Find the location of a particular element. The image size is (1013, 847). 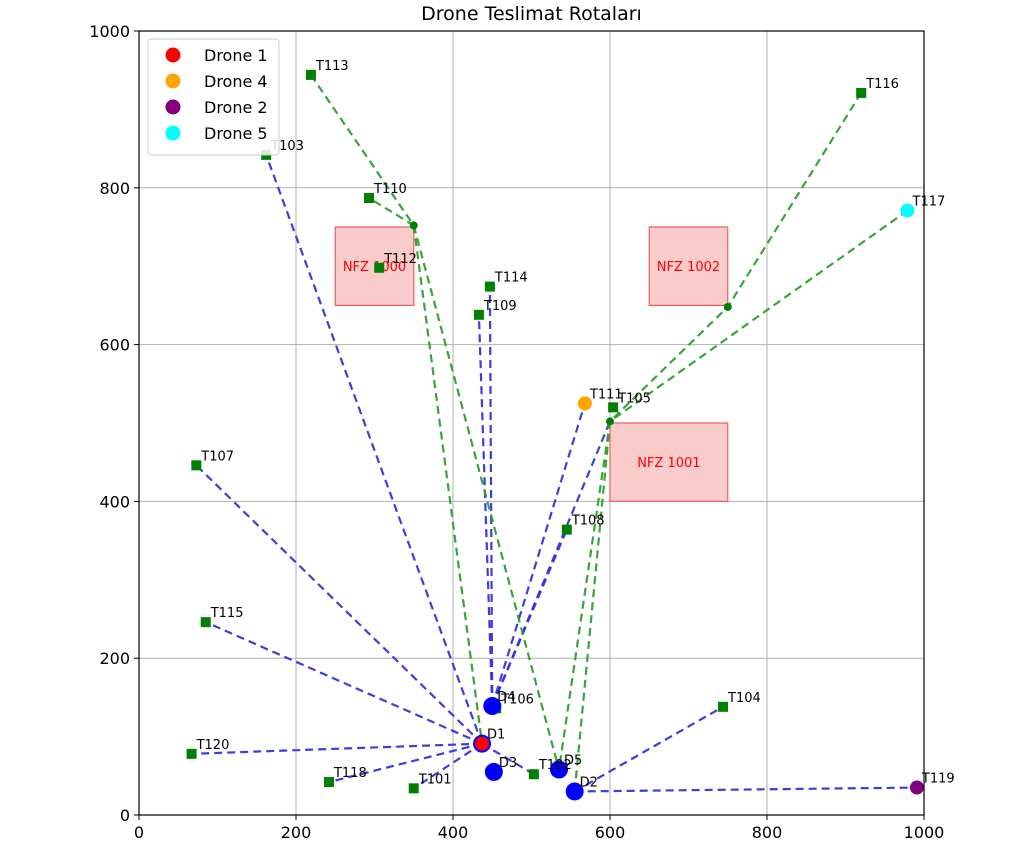

depot-label: D1 is located at coordinates (496, 735).